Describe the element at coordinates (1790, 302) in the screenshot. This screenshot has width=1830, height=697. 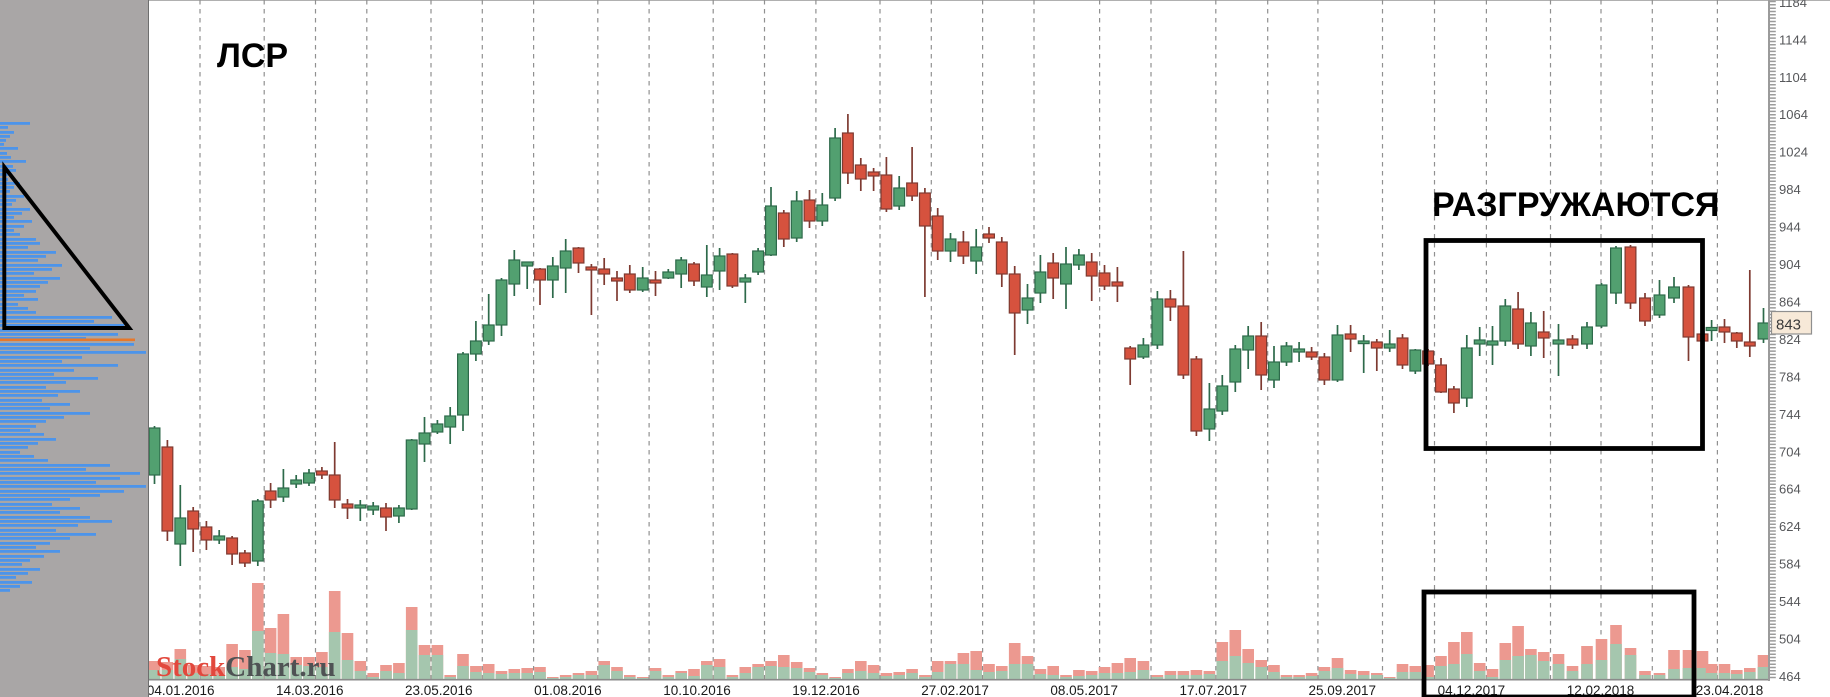
I see `svg-text: 864` at that location.